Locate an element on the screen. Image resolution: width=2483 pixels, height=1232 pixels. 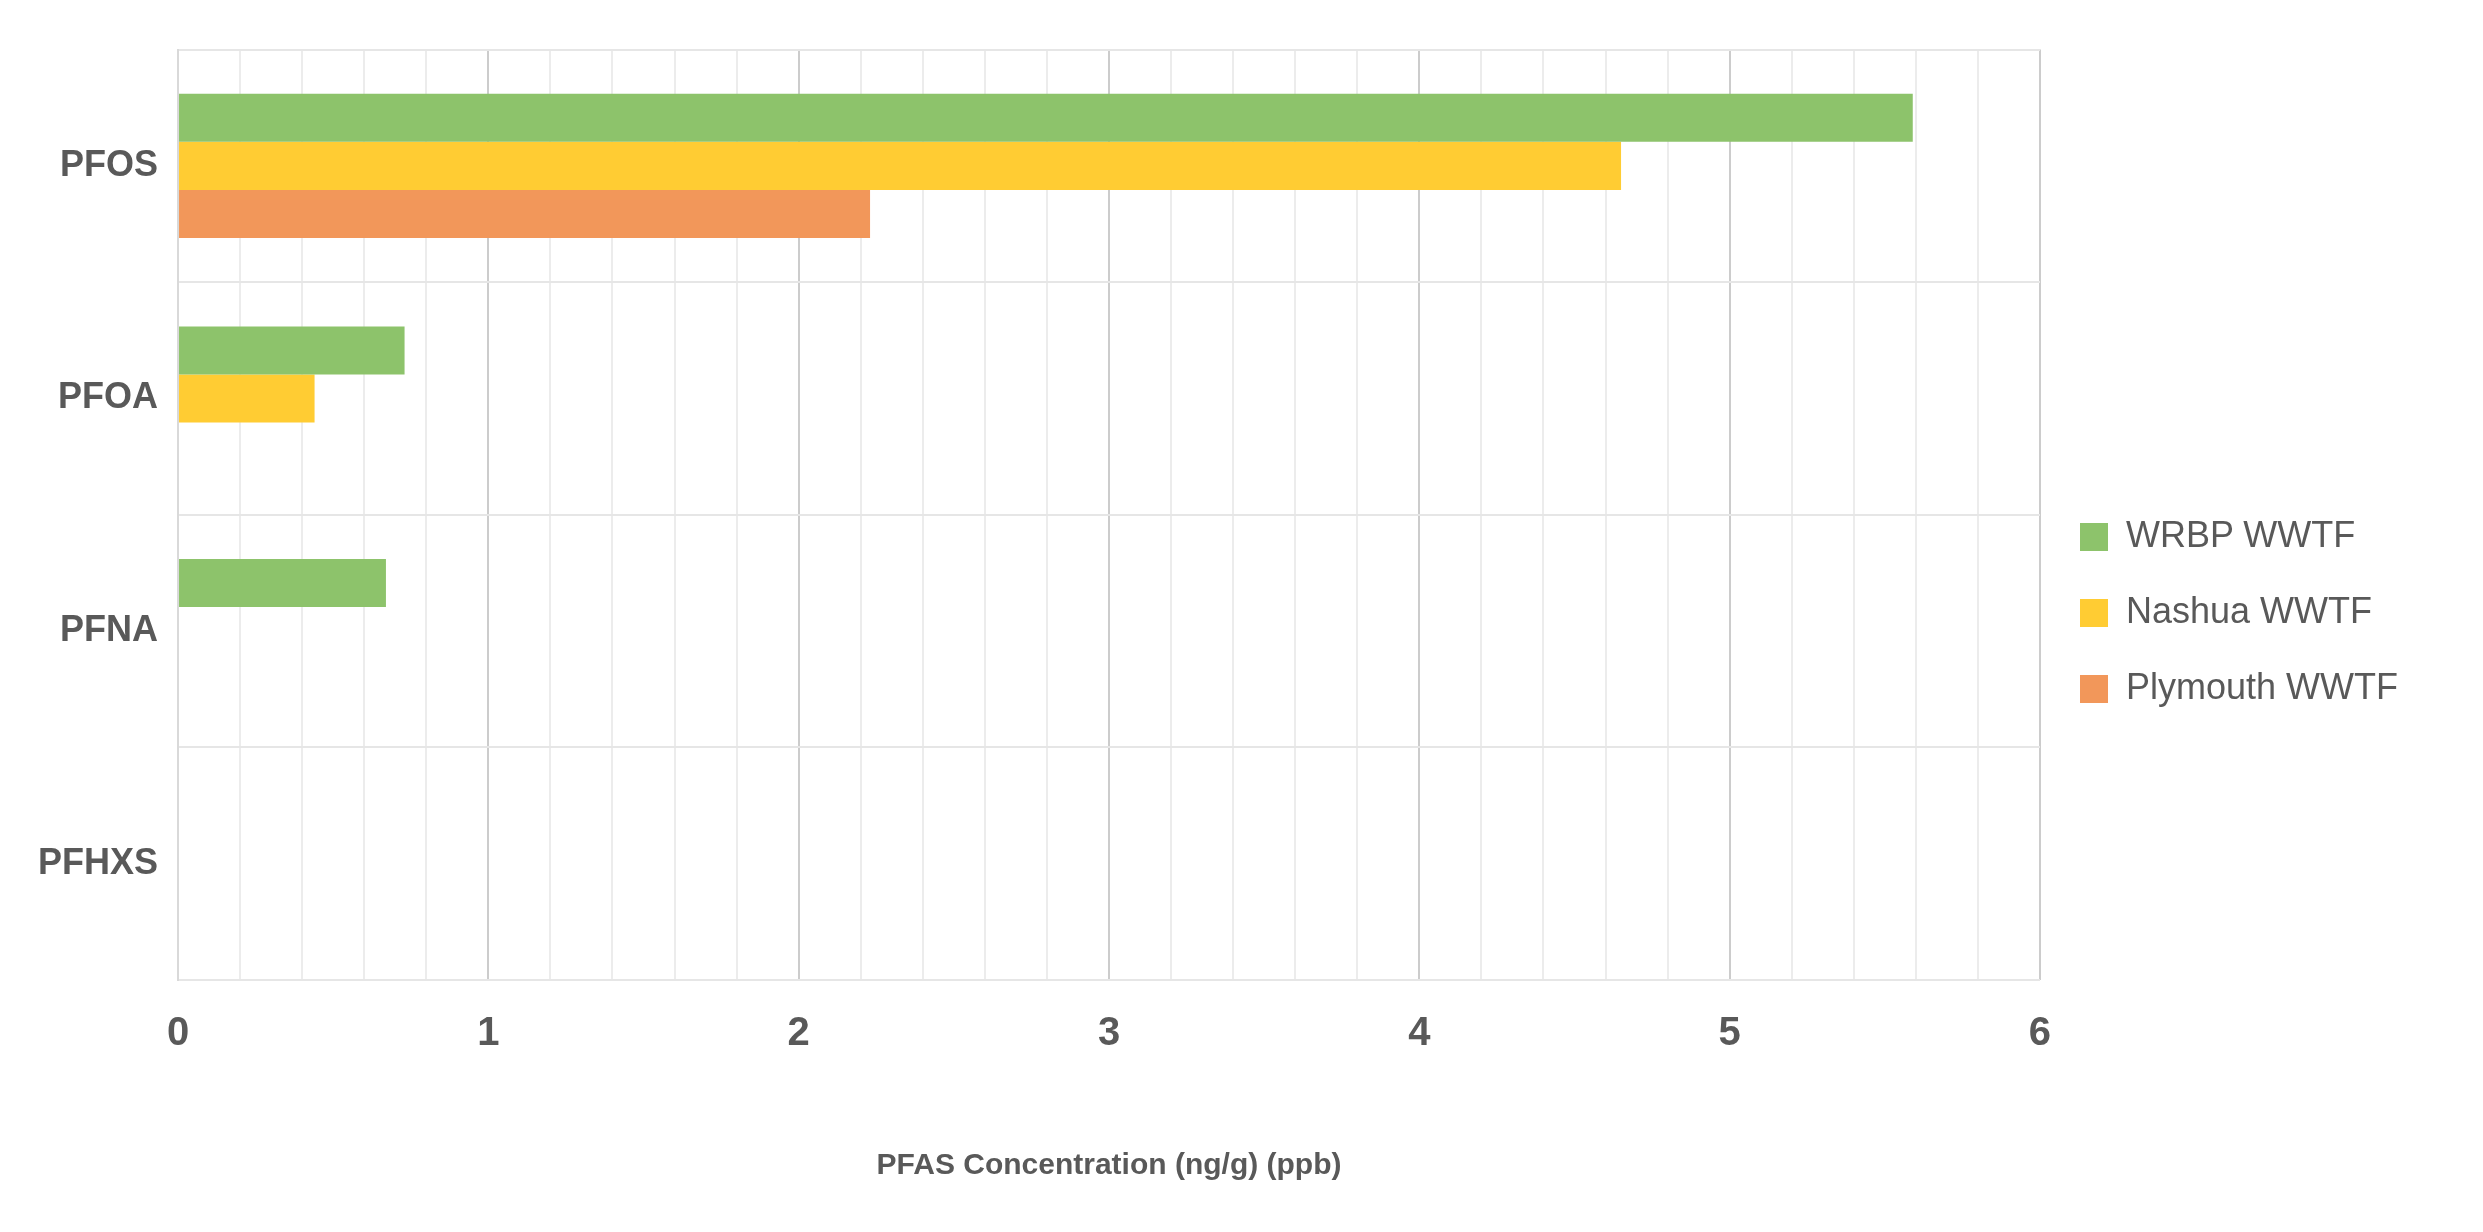
y-tick-label: PFNA is located at coordinates (109, 629).